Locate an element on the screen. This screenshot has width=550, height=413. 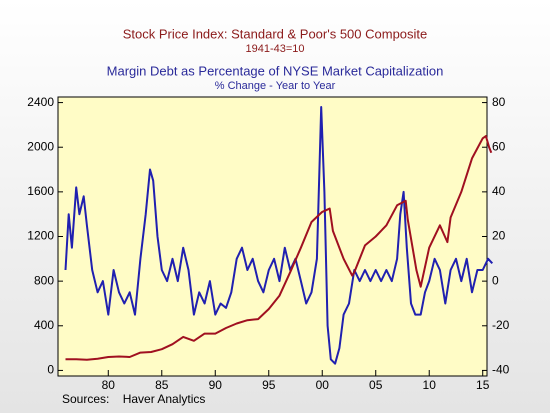
y-tick-label: 800 is located at coordinates (44, 280).